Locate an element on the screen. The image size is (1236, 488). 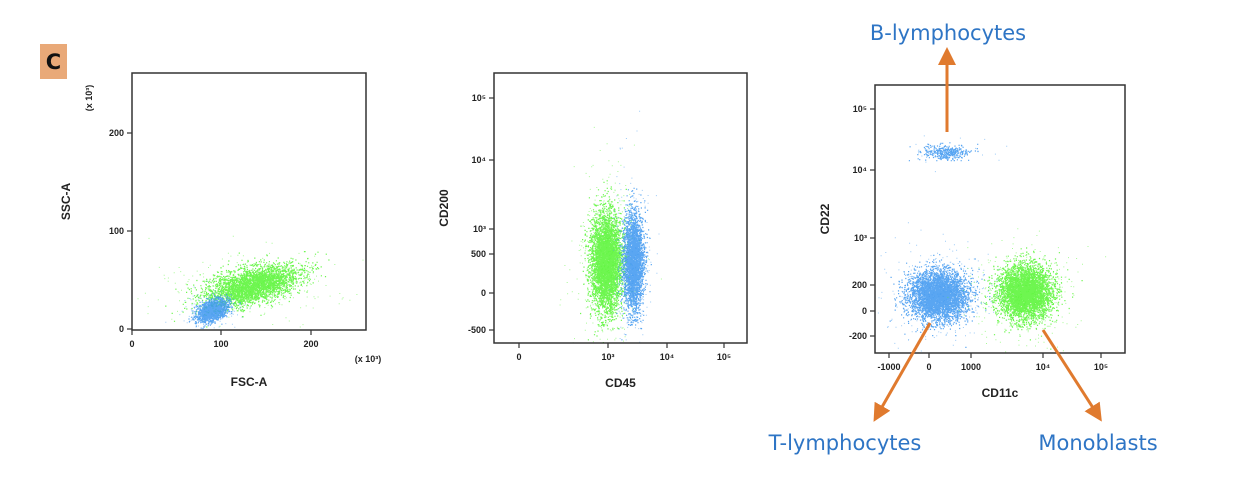
x-tick-label: 1000 is located at coordinates (971, 367).